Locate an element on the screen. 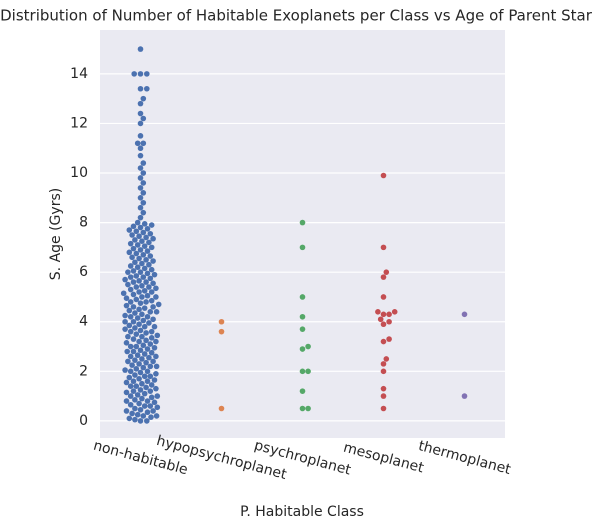 The image size is (604, 531). x-tick-label: thermoplanet is located at coordinates (465, 458).